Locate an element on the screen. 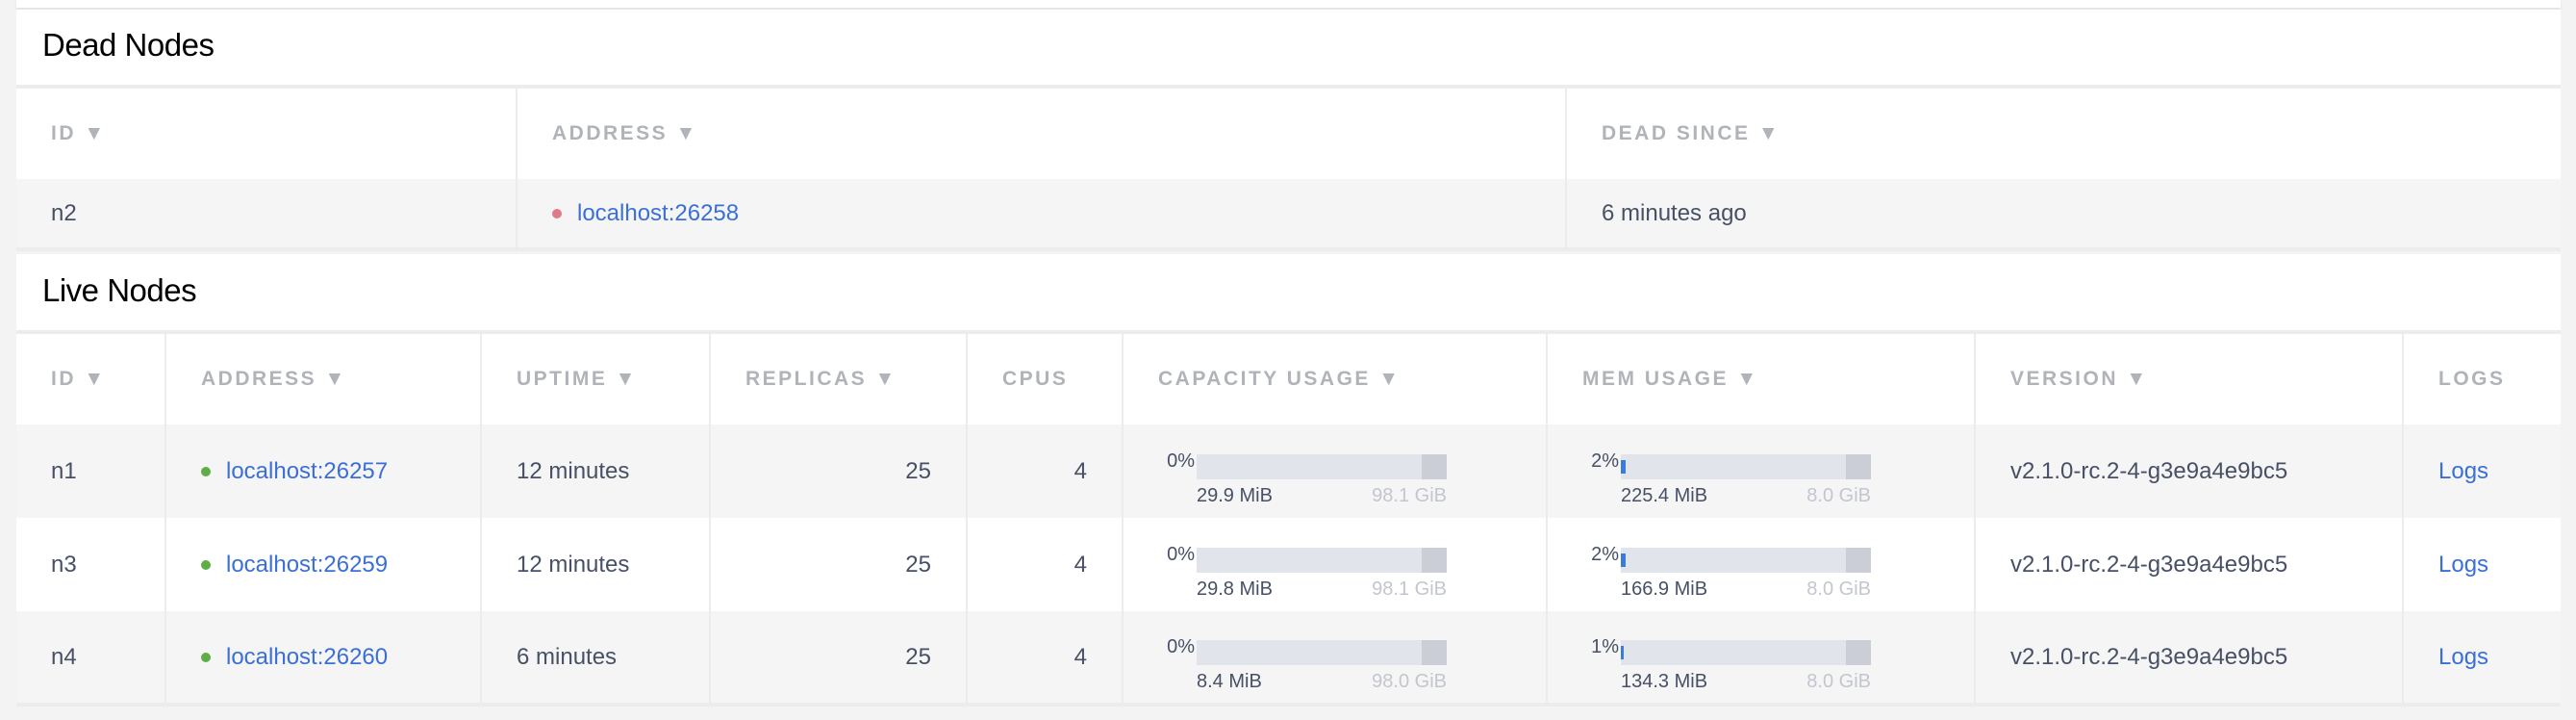 The image size is (2576, 720). uptime: 6 minutes is located at coordinates (595, 658).